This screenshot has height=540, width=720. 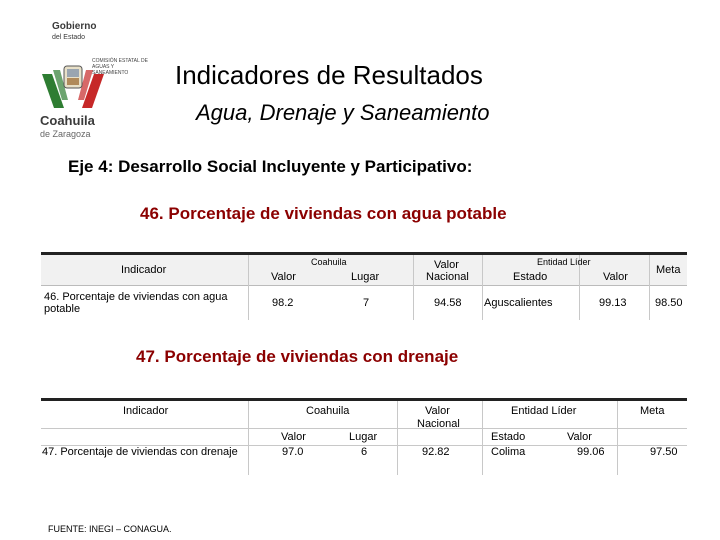 What do you see at coordinates (364, 452) in the screenshot?
I see `cell-lugar: 6` at bounding box center [364, 452].